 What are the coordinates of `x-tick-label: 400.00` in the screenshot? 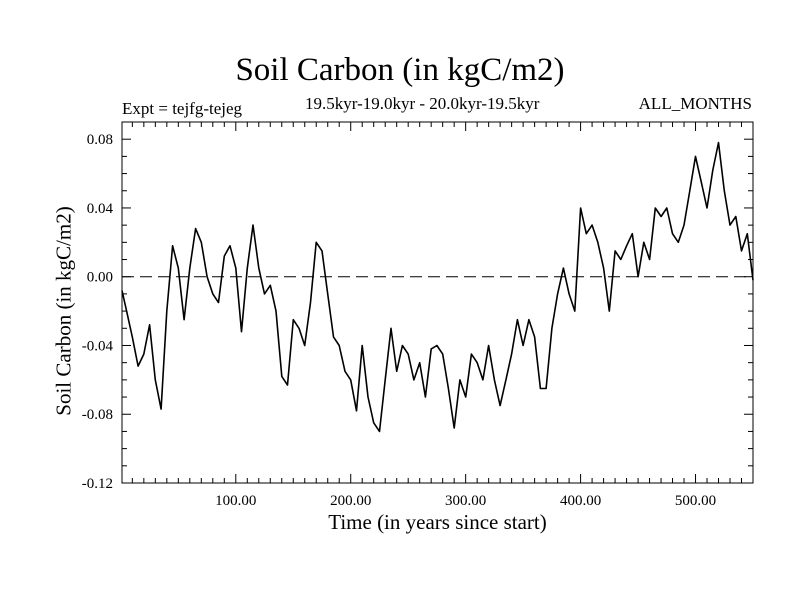 It's located at (580, 501).